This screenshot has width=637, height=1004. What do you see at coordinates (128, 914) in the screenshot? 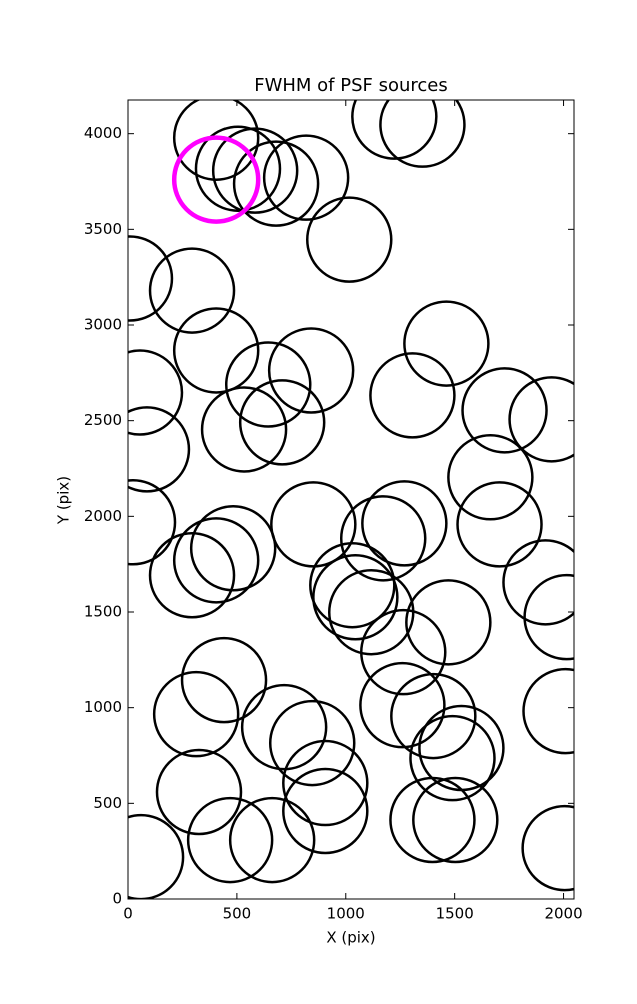
I see `x-tick-label: 0` at bounding box center [128, 914].